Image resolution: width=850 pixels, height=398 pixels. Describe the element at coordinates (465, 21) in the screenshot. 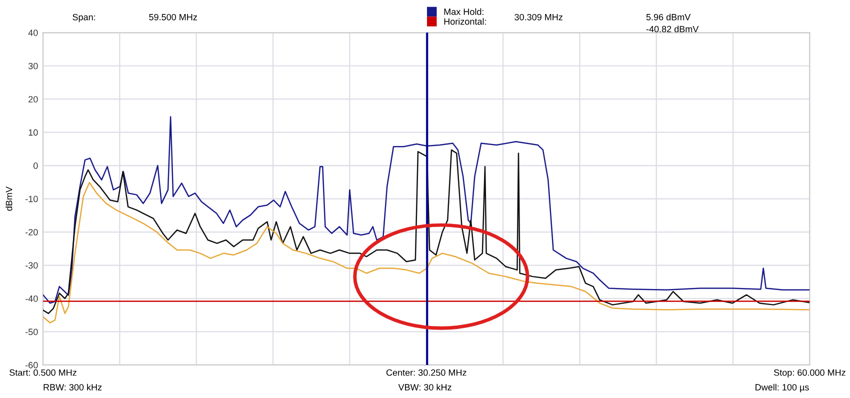

I see `legend-label: Horizontal:` at that location.